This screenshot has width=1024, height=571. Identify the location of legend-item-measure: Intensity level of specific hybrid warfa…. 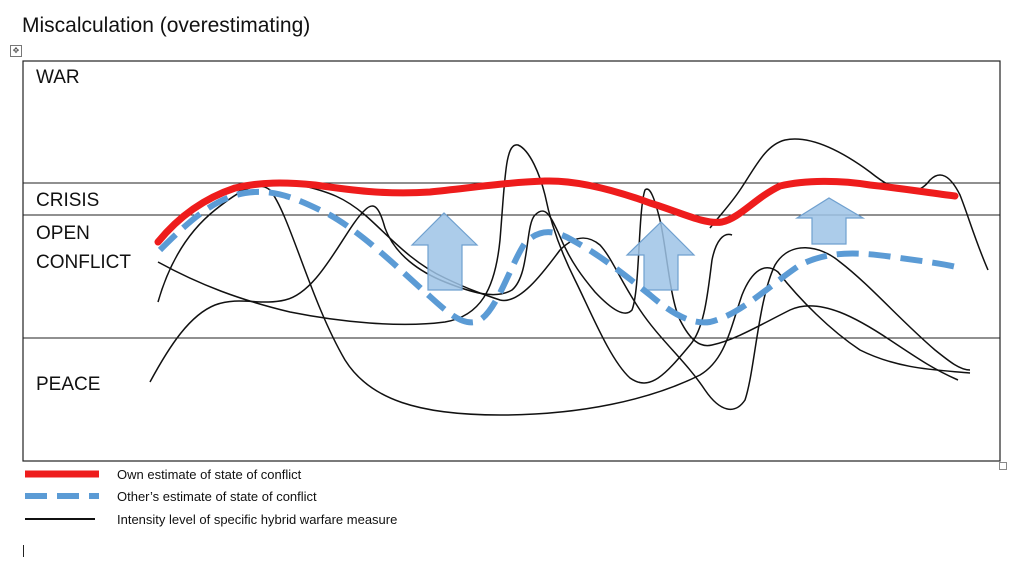
(209, 519).